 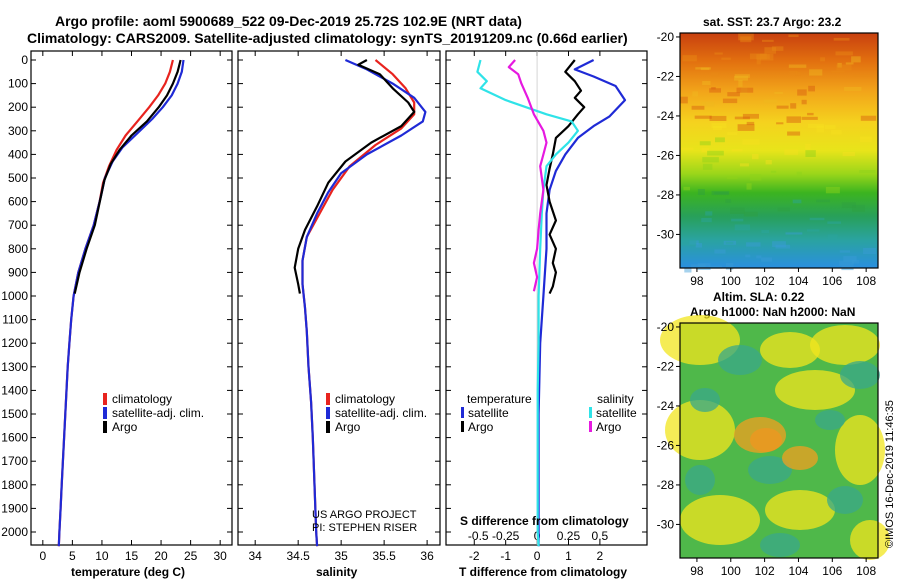 I want to click on x-tick-label: 0, so click(x=537, y=556).